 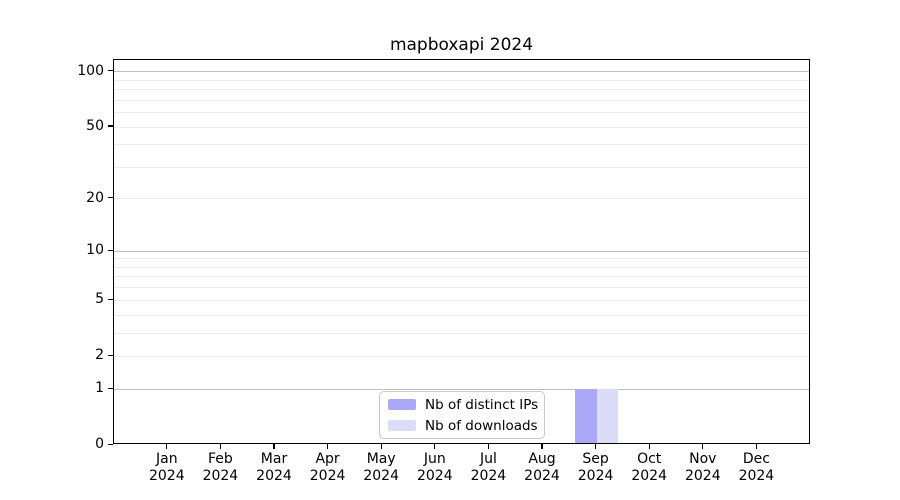 What do you see at coordinates (461, 45) in the screenshot?
I see `chart-title: mapboxapi 2024` at bounding box center [461, 45].